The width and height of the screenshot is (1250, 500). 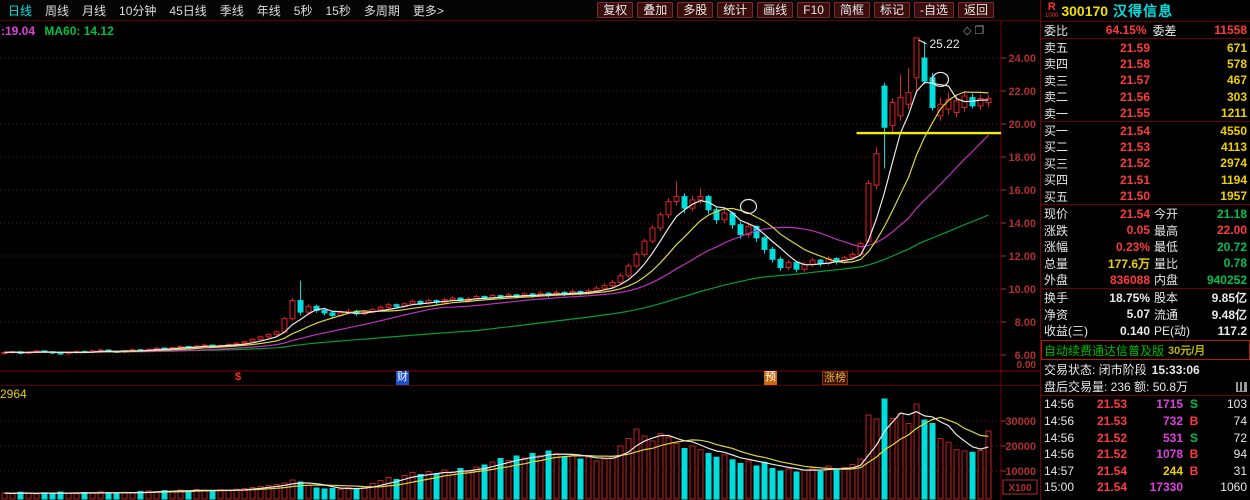 What do you see at coordinates (1122, 370) in the screenshot?
I see `trade-status-row: 交易状态: 闭市阶段 15:33:06` at bounding box center [1122, 370].